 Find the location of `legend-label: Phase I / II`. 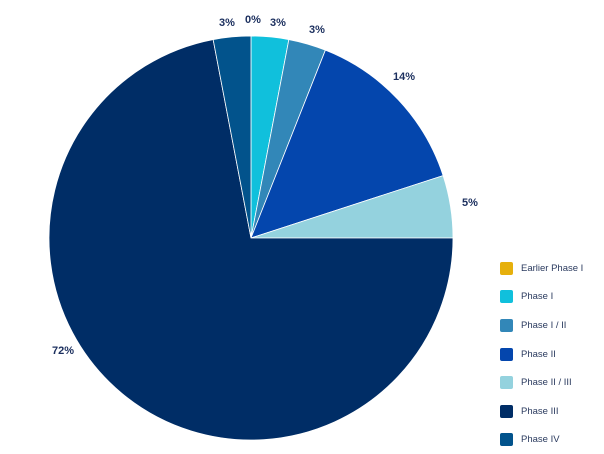

legend-label: Phase I / II is located at coordinates (544, 325).